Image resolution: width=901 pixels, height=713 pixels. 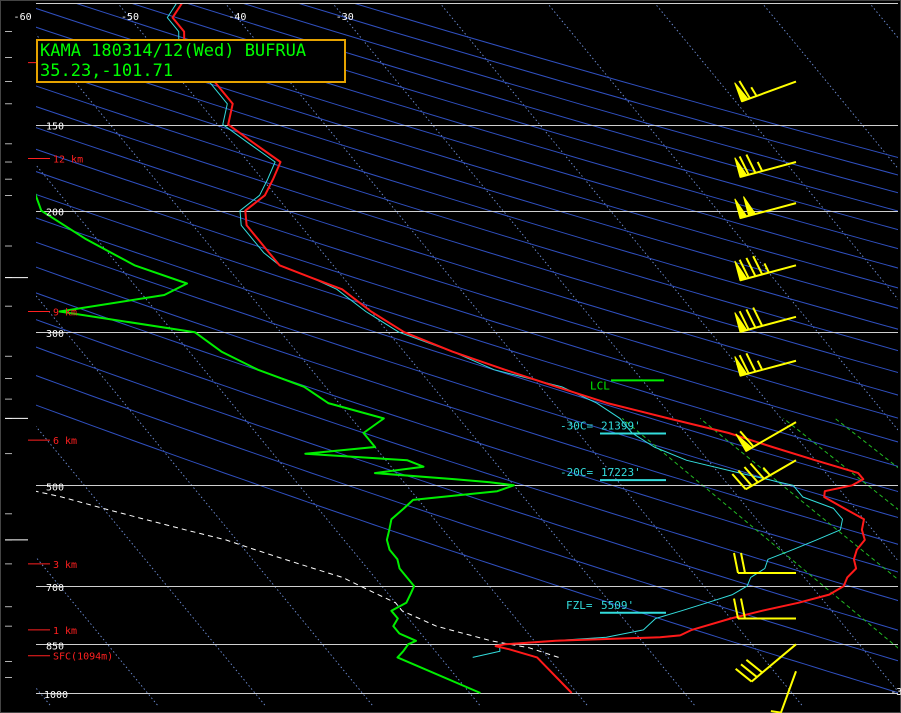 I want to click on lcl-label: LCL, so click(x=600, y=385).